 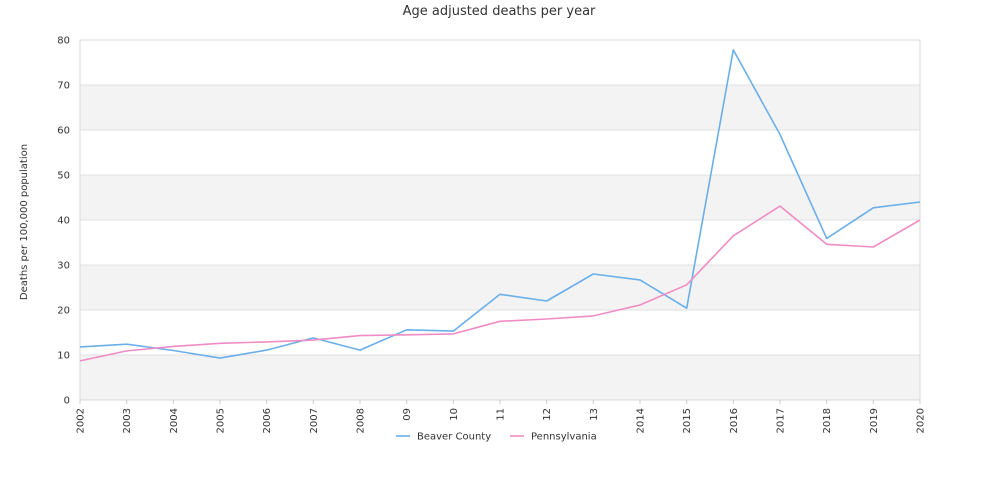 I want to click on x-tick-label: 2017, so click(x=781, y=420).